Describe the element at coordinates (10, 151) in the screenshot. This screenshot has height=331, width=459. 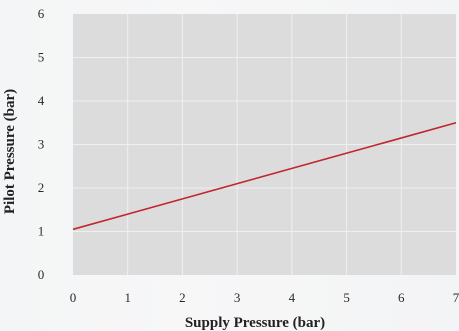
I see `y-axis-label: Pilot Pressure (bar)` at that location.